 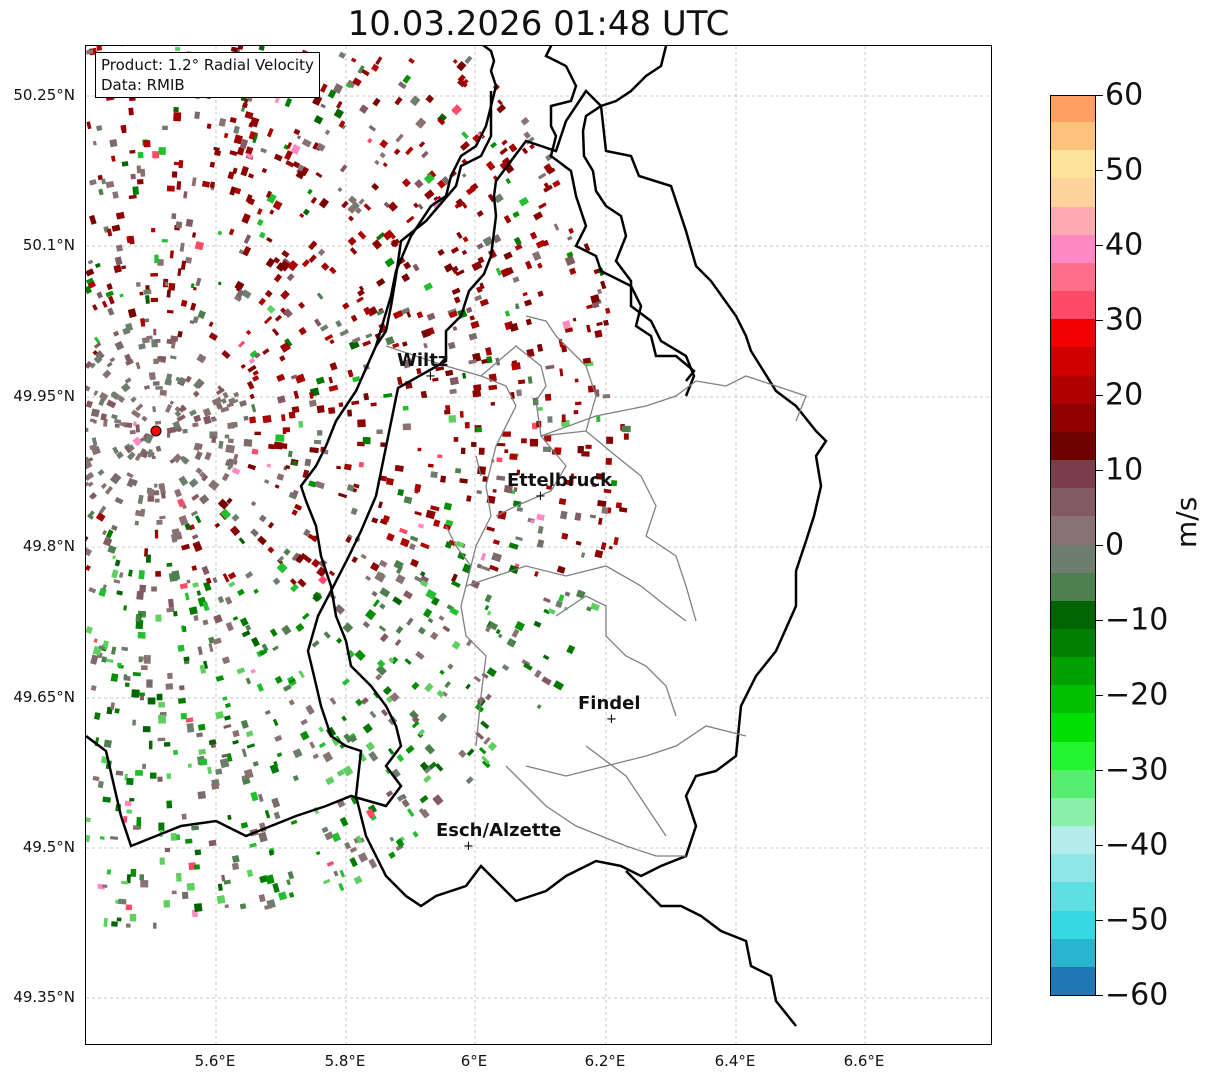 I want to click on y-tick-label: 50.25°N, so click(x=44, y=95).